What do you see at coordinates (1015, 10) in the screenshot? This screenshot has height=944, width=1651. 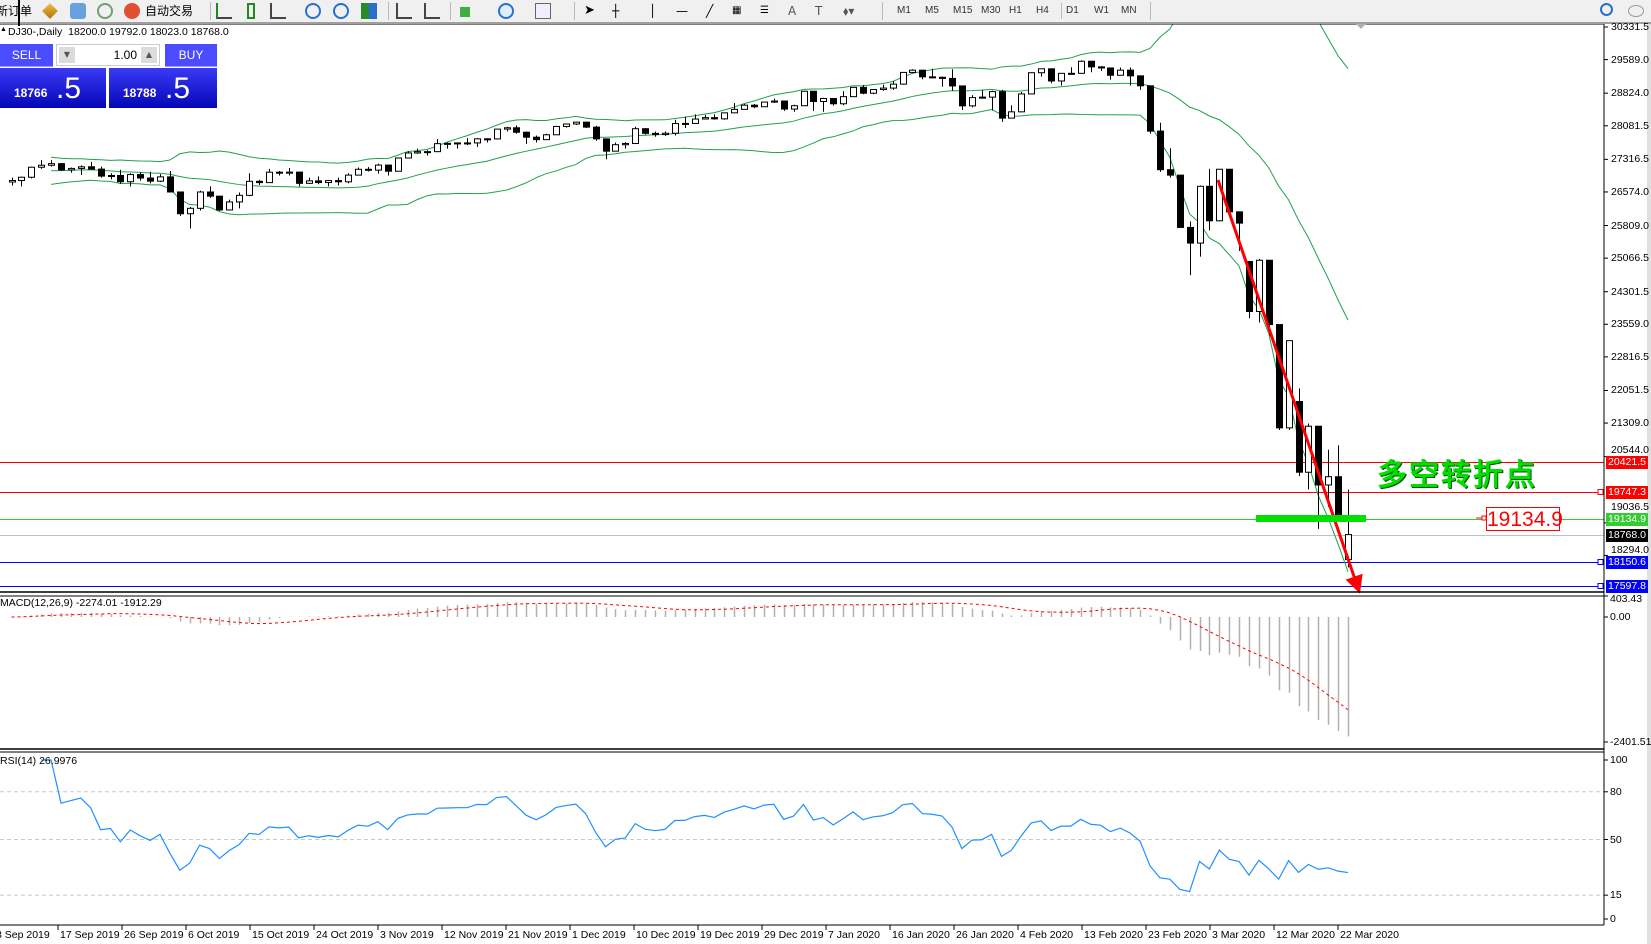 I see `timeframe-h1: H1` at bounding box center [1015, 10].